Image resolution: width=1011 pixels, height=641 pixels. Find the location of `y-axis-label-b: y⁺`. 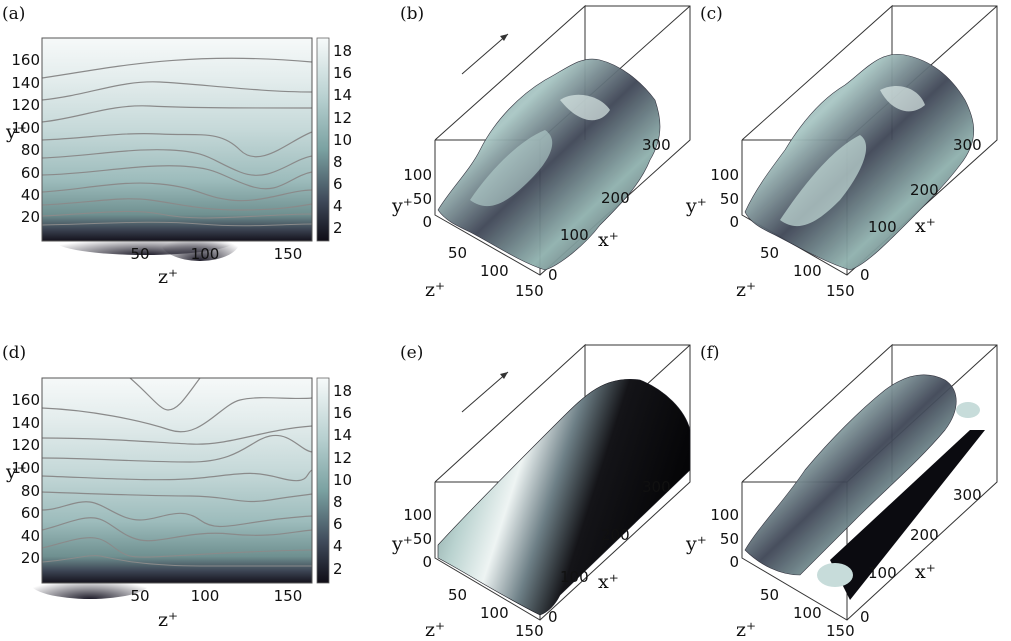

y-axis-label-b: y⁺ is located at coordinates (402, 206).